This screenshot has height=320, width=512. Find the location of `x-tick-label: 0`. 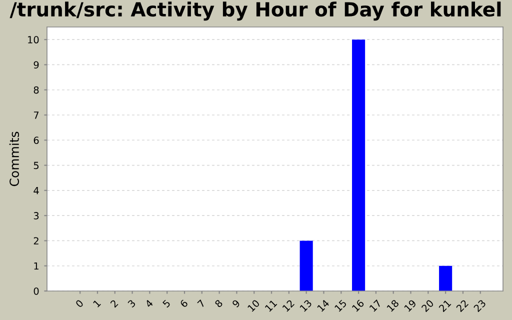

x-tick-label: 0 is located at coordinates (79, 303).